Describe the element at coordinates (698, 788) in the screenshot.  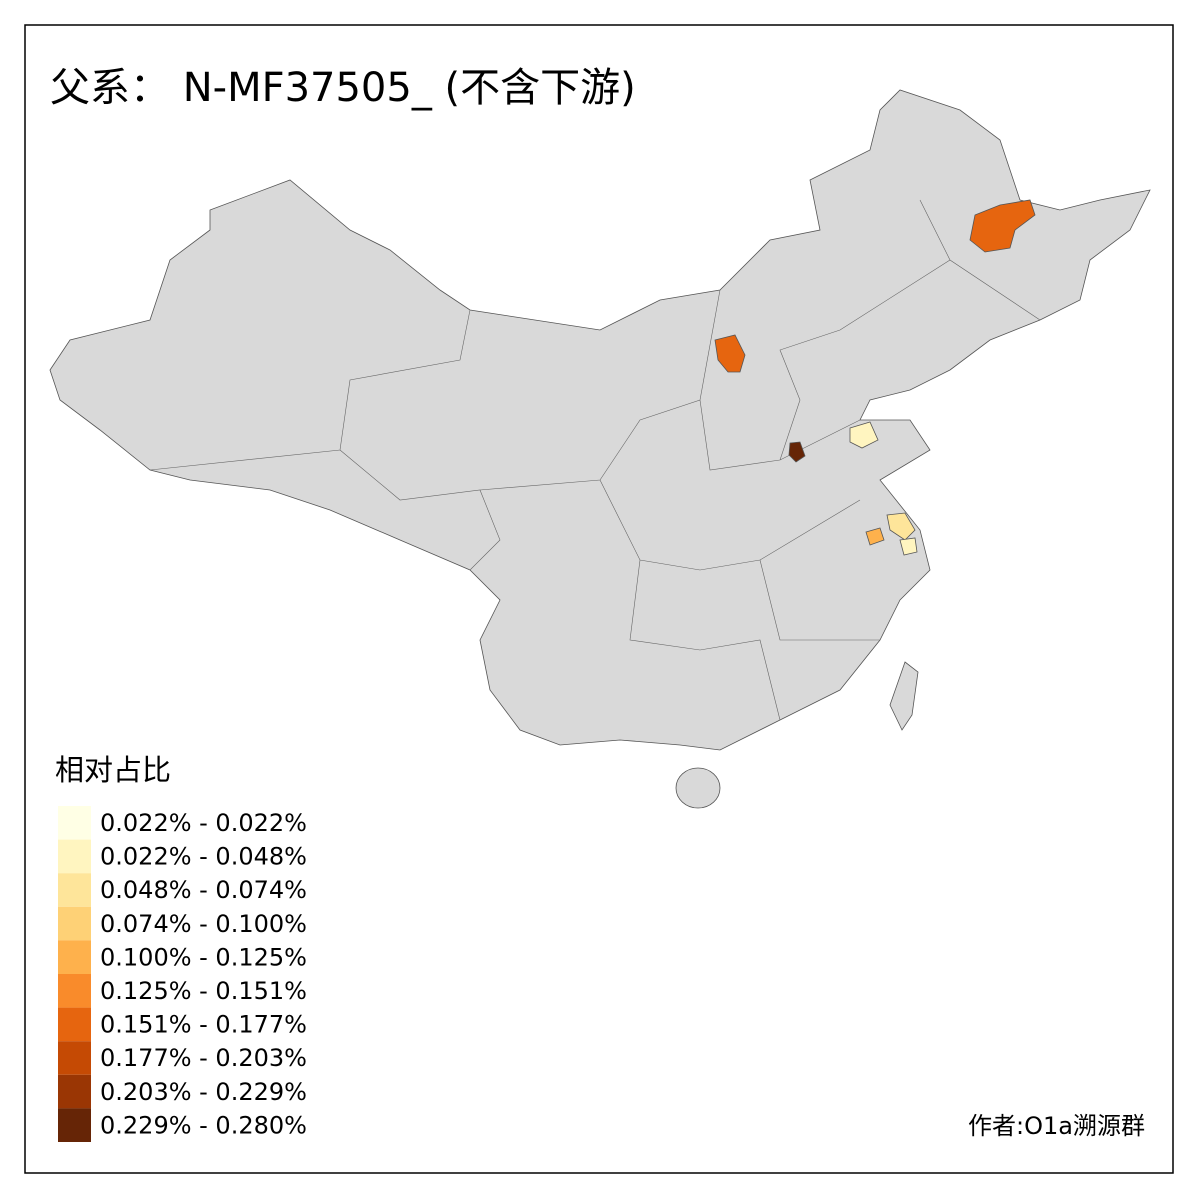
I see `hainan` at that location.